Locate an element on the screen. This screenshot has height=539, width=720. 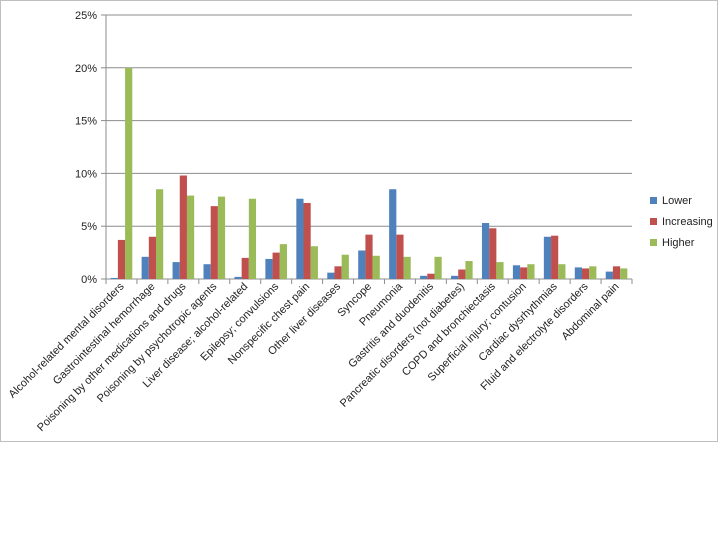
y-tick-label: 25% is located at coordinates (86, 16).